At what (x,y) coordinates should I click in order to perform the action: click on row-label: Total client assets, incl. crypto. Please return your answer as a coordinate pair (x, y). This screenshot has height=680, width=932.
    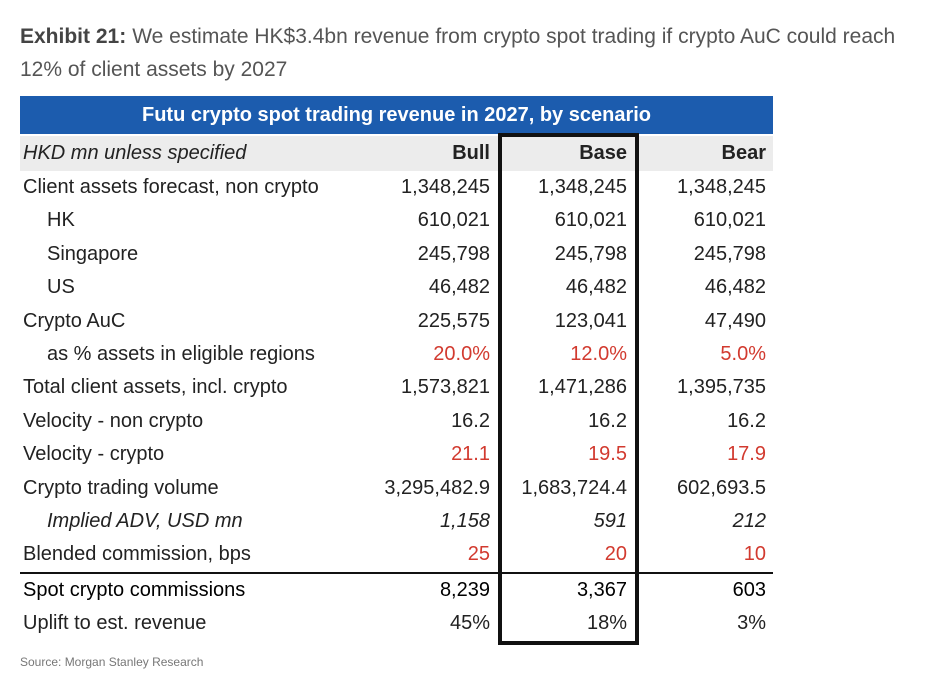
    Looking at the image, I should click on (155, 387).